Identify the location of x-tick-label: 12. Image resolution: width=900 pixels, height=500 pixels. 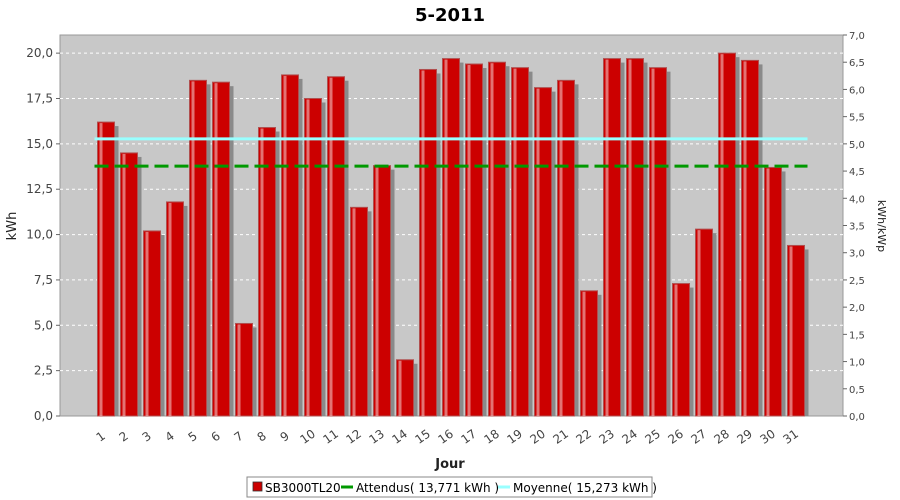
(353, 437).